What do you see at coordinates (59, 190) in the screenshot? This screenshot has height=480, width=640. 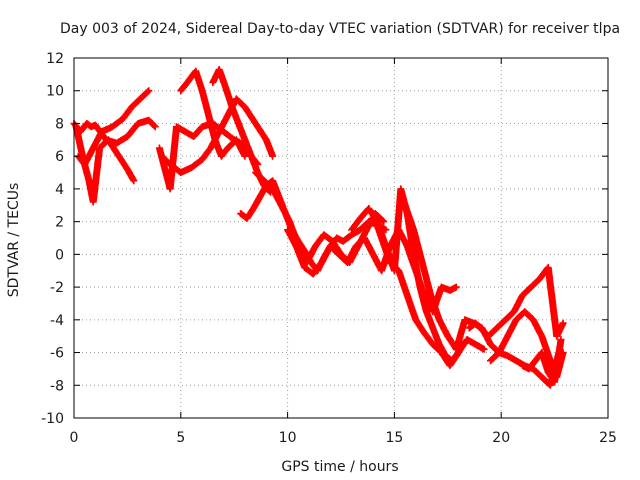 I see `y-tick-label: 4` at bounding box center [59, 190].